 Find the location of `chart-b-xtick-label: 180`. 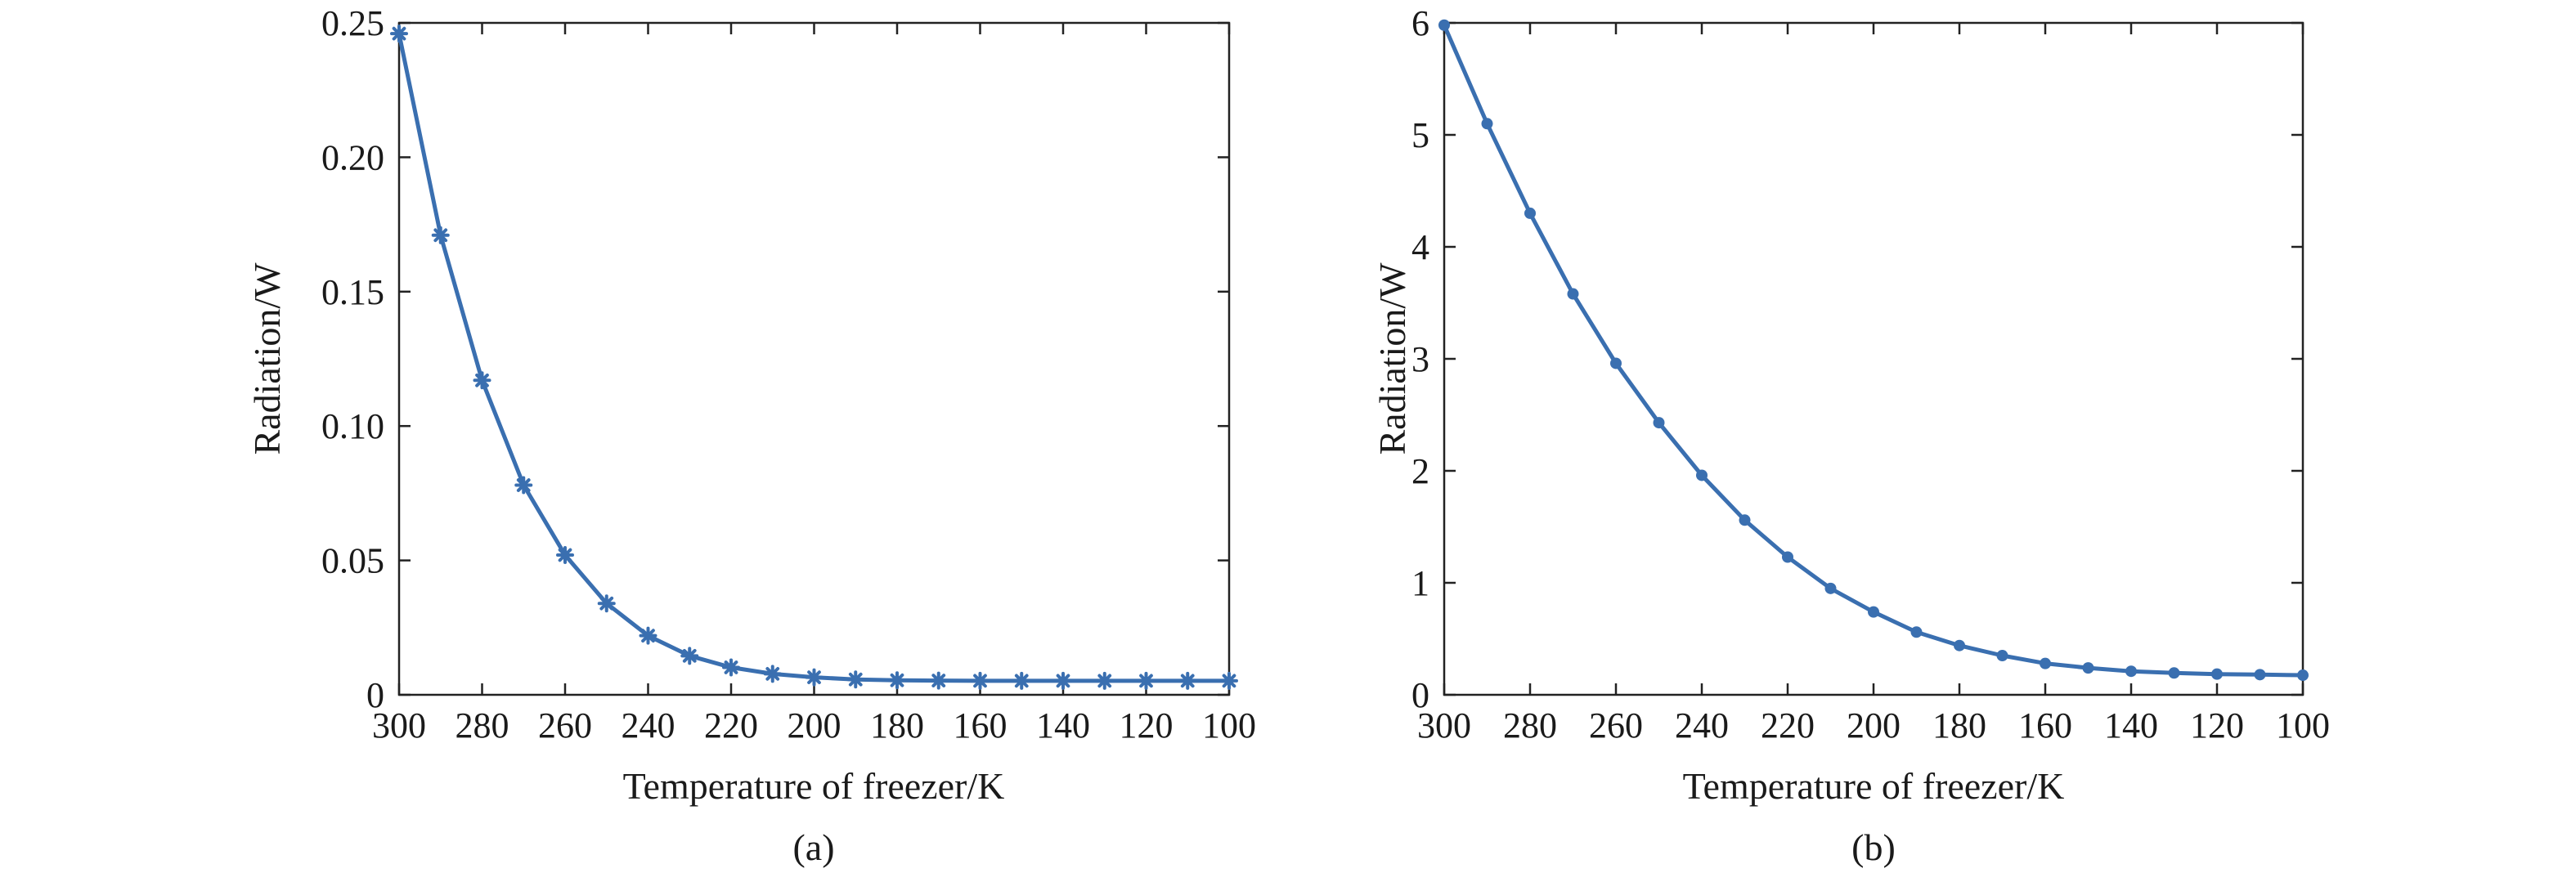

chart-b-xtick-label: 180 is located at coordinates (1959, 725).